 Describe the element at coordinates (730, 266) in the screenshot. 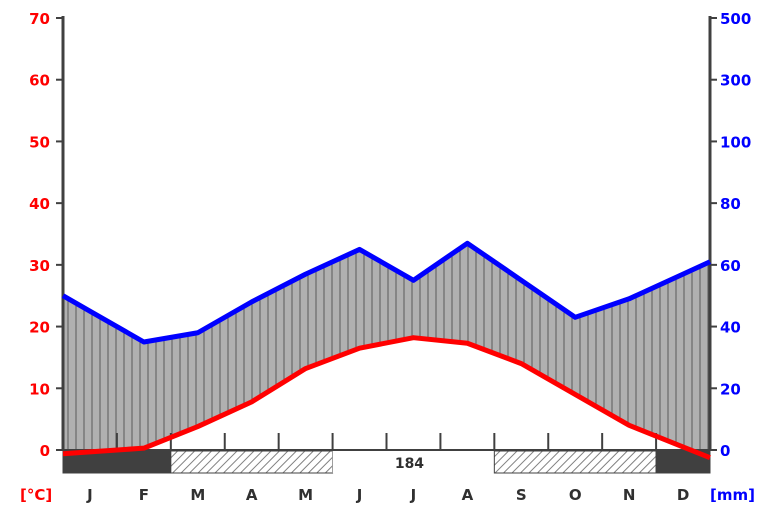

I see `right-tick-label: 60` at that location.